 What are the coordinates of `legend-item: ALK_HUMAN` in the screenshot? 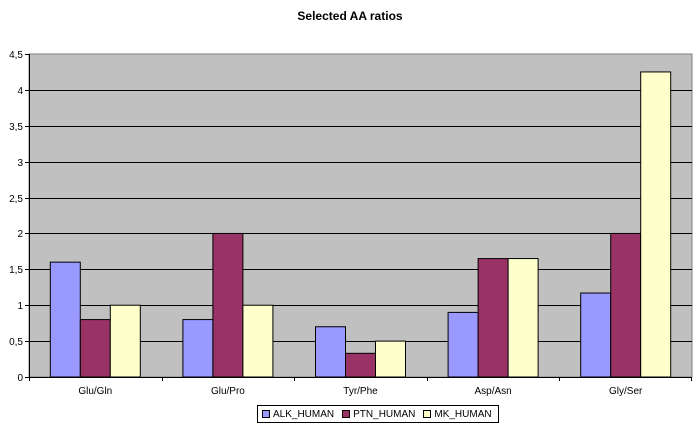 It's located at (298, 414).